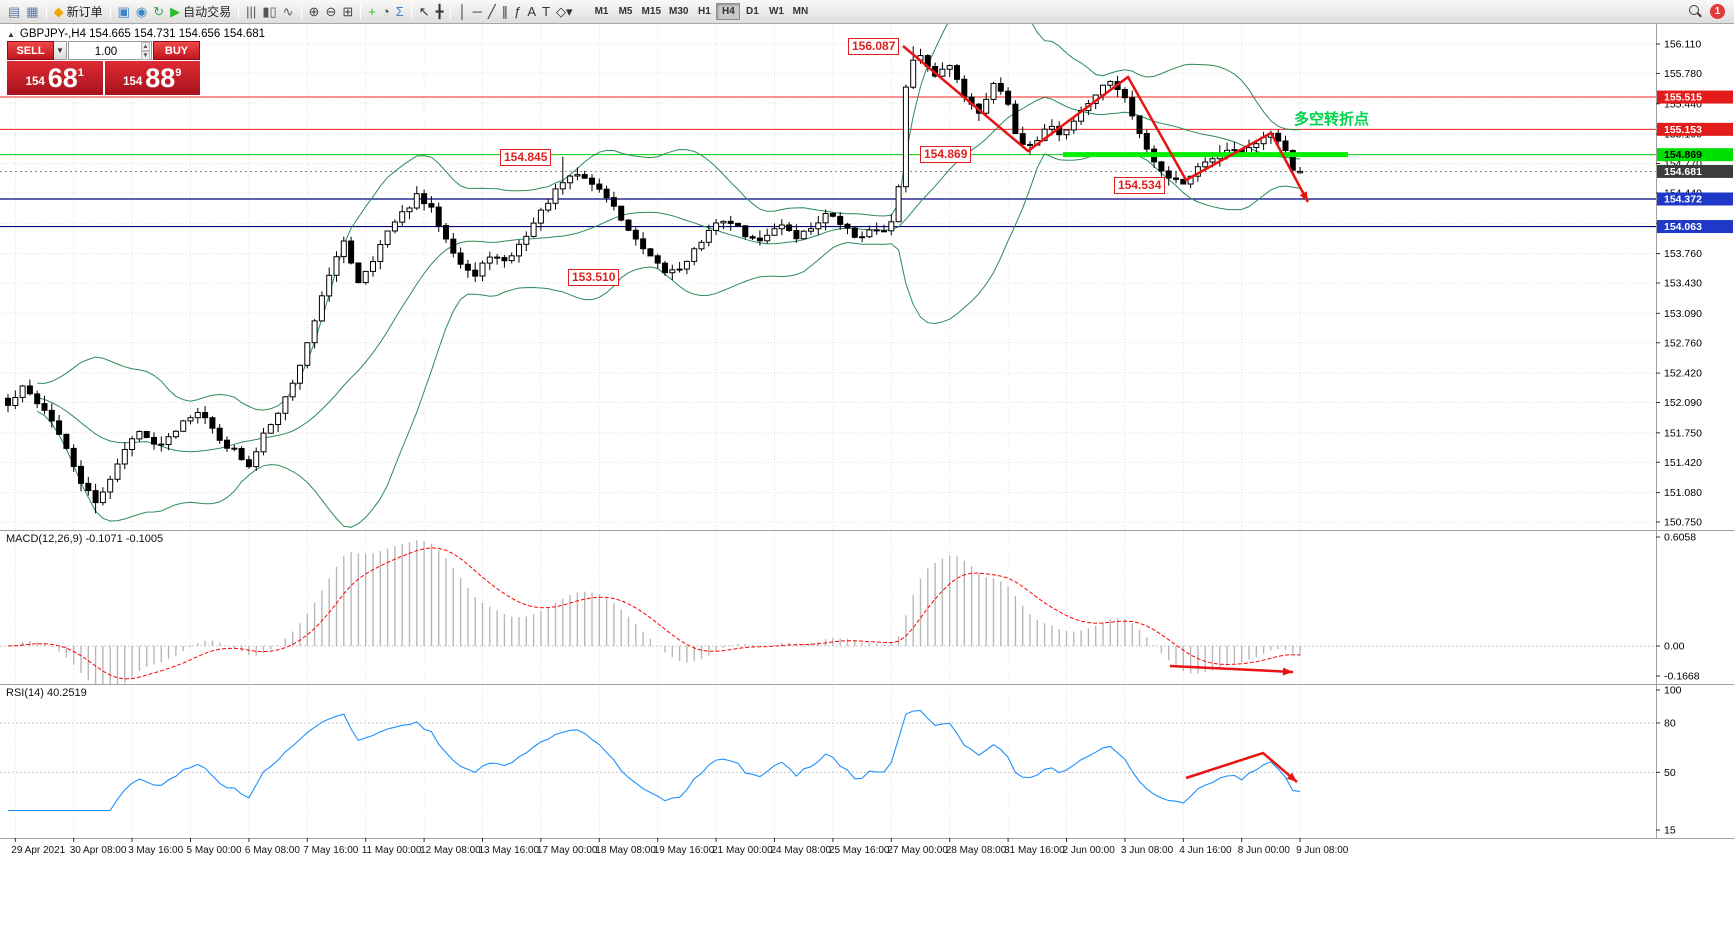  Describe the element at coordinates (1205, 850) in the screenshot. I see `svg-text: 4 Jun 16:00` at that location.